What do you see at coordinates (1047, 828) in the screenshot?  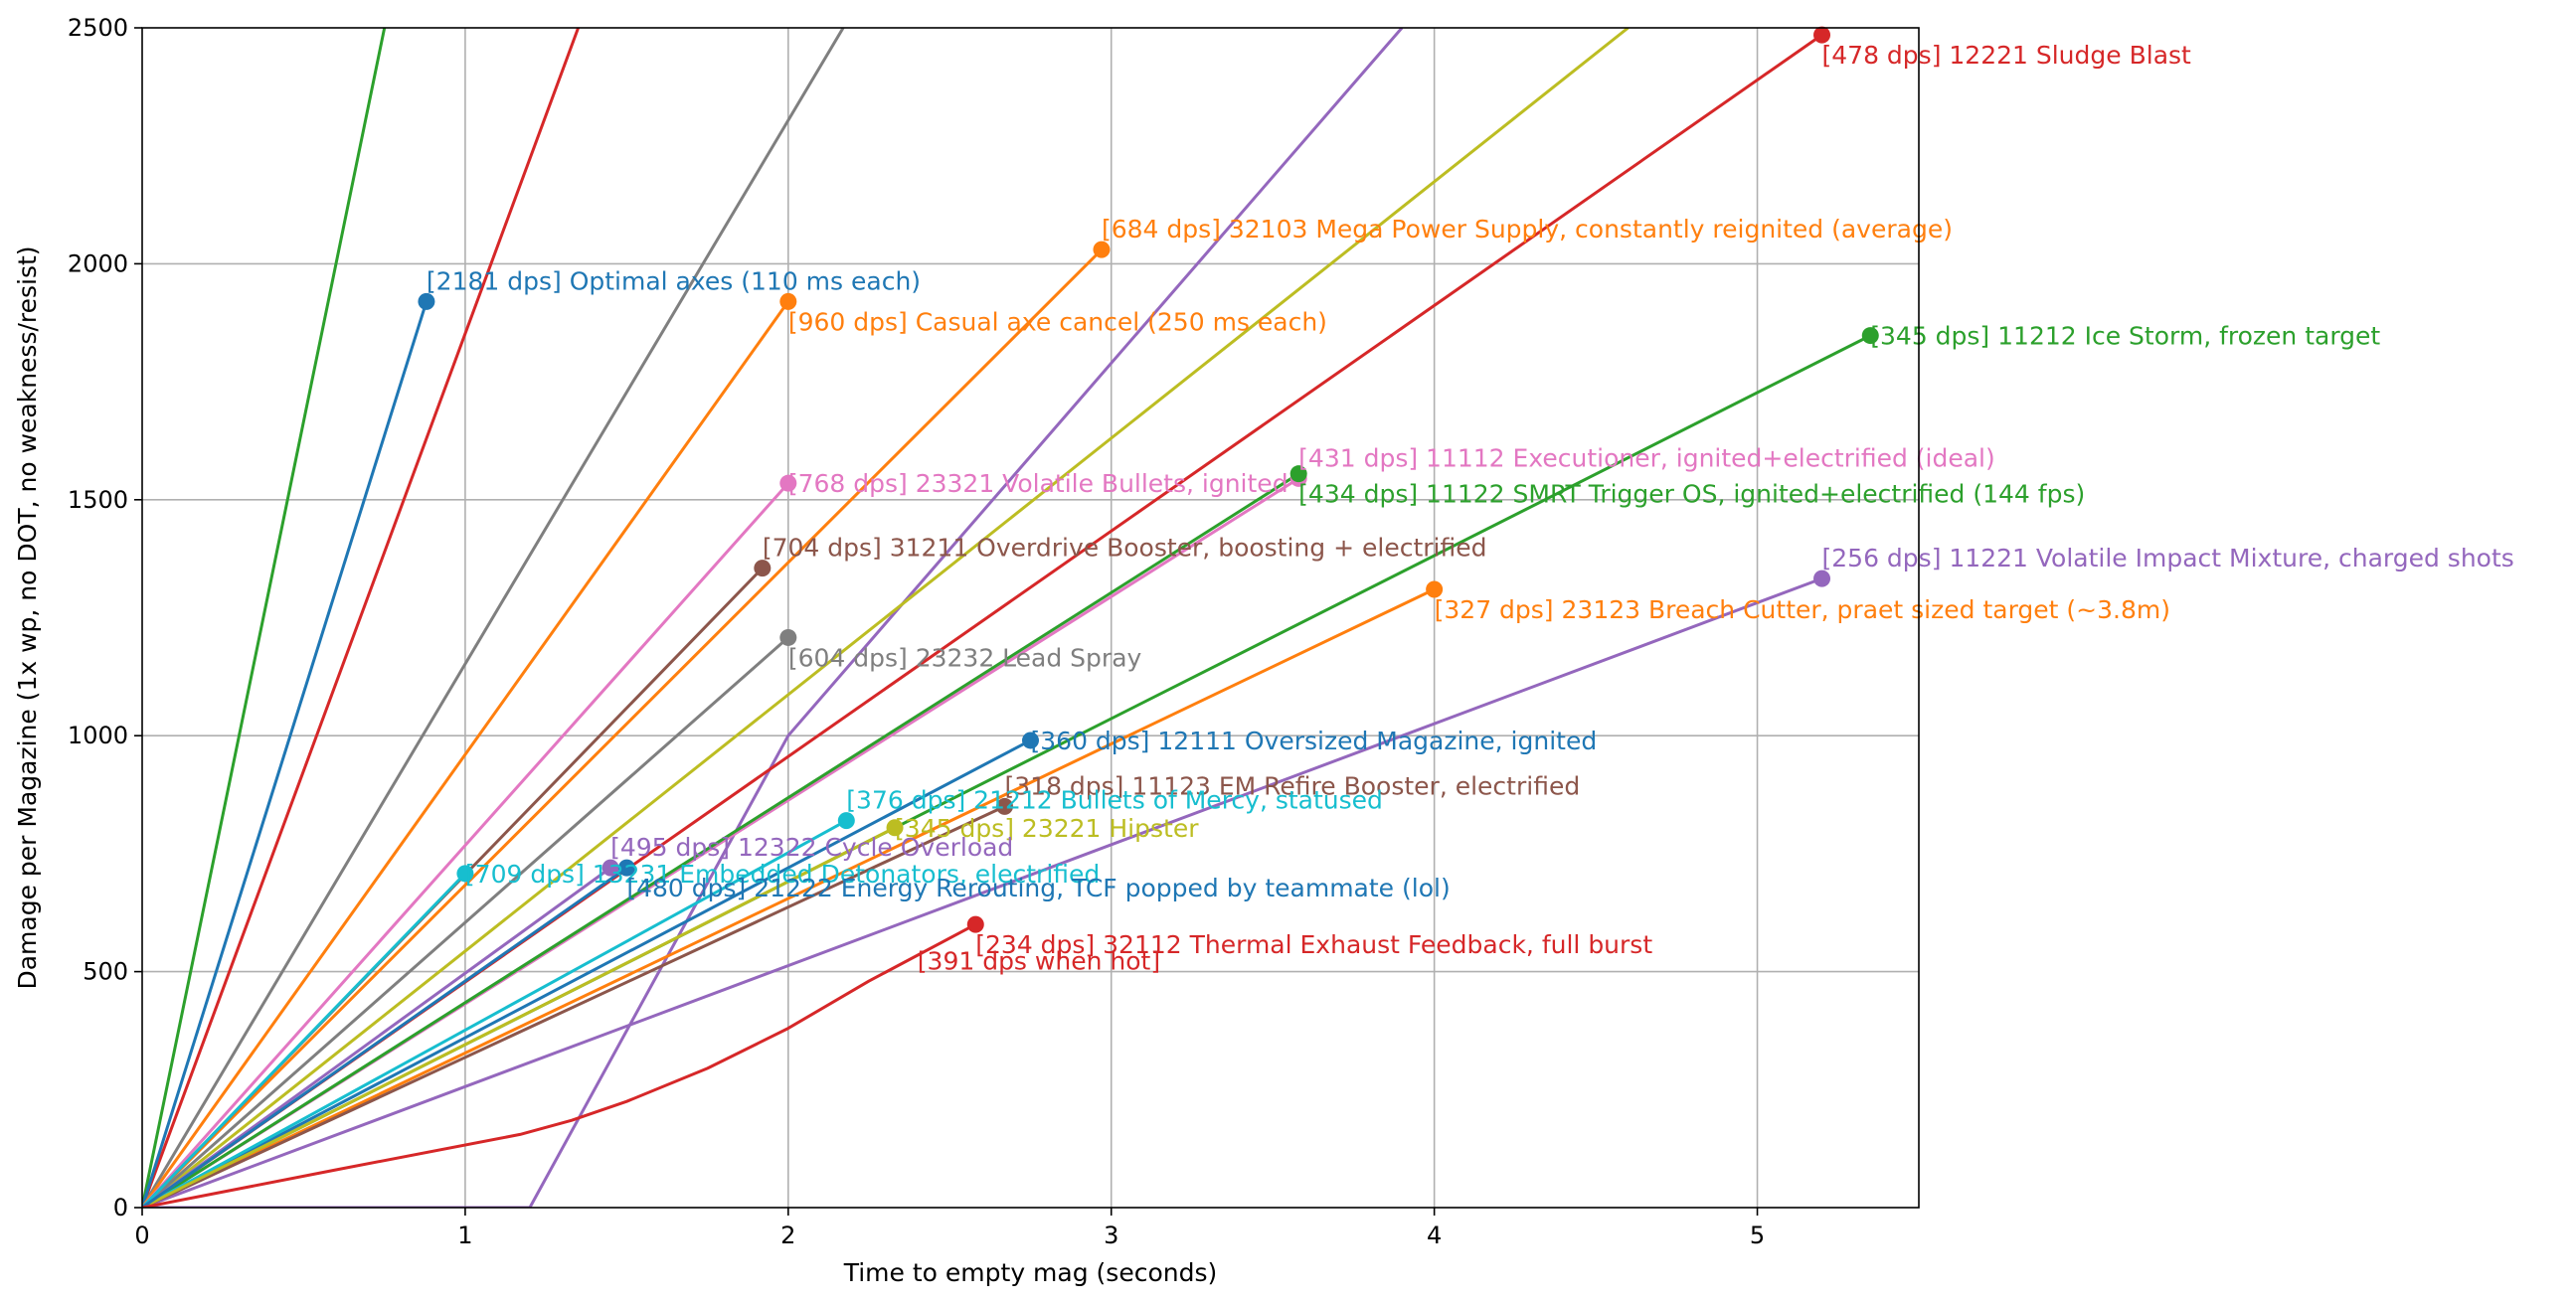 I see `data-label-20: [345 dps] 23221 Hipster` at bounding box center [1047, 828].